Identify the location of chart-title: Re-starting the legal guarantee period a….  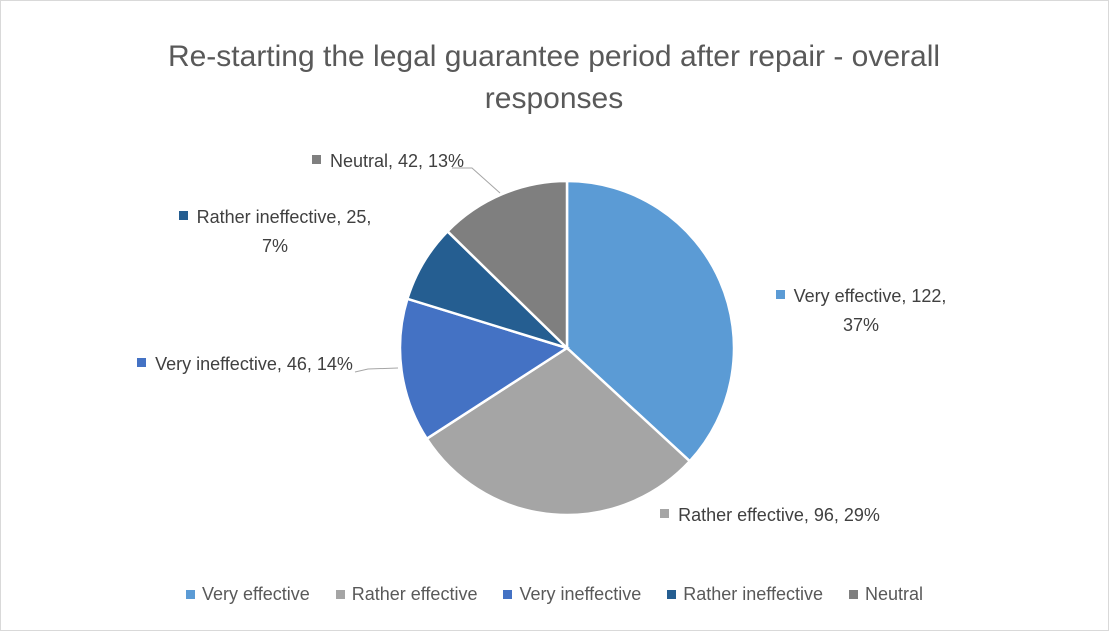
(554, 77).